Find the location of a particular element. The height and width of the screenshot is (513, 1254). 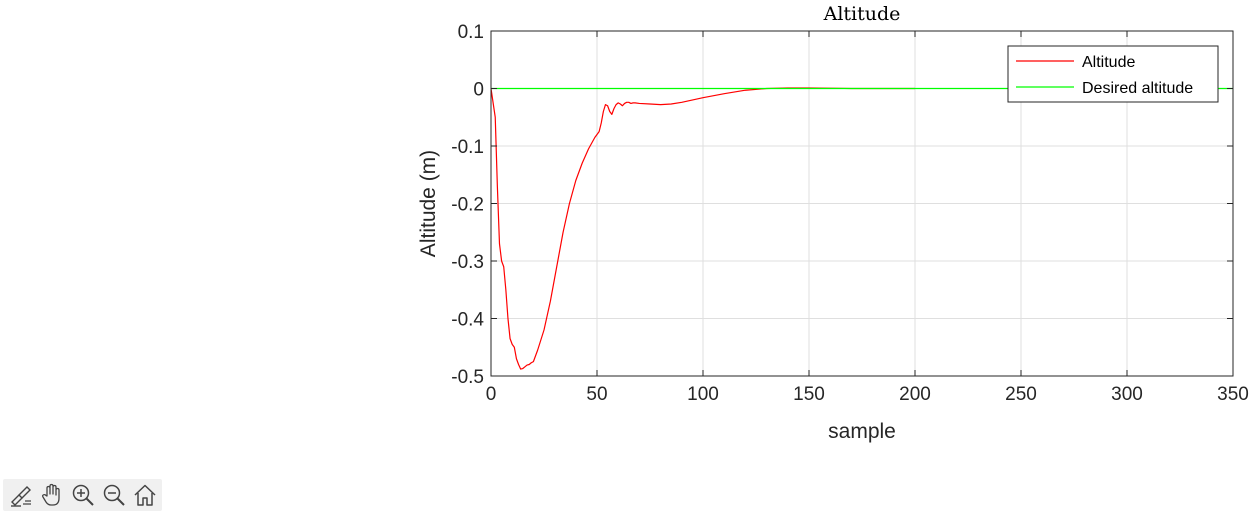

brush-button is located at coordinates (20, 495).